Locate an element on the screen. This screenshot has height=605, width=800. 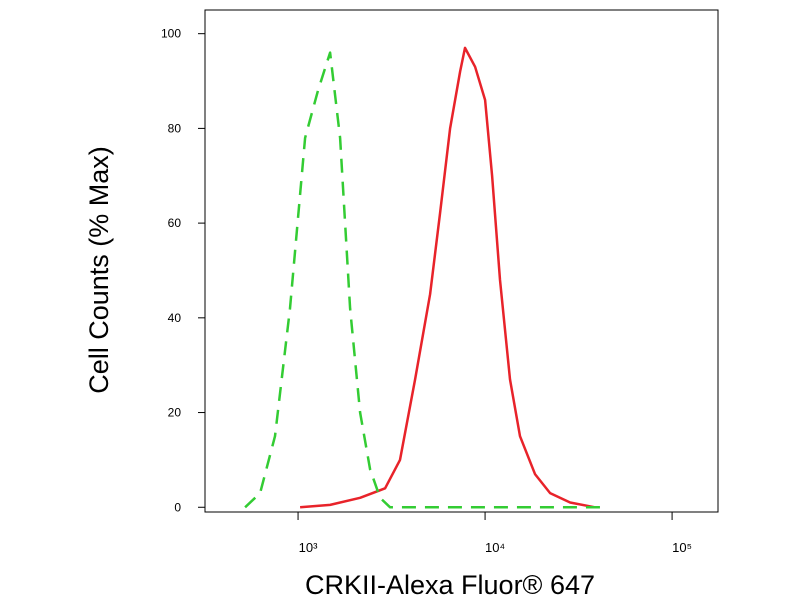
y-tick-label: 40 is located at coordinates (175, 318).